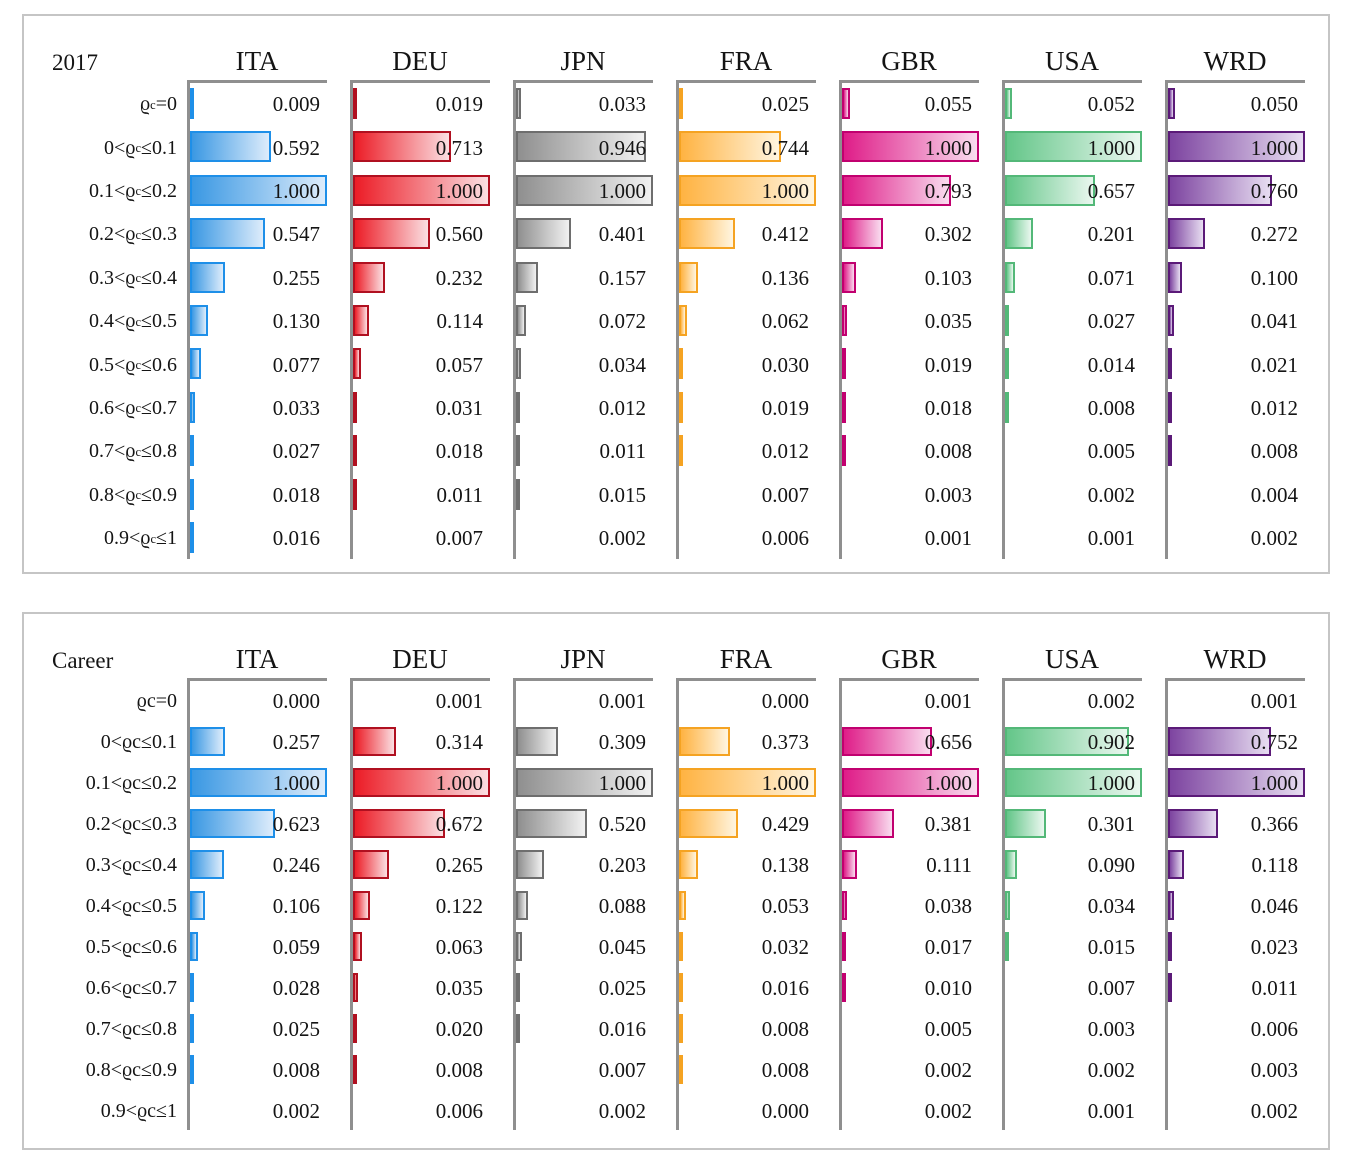 The height and width of the screenshot is (1166, 1352). What do you see at coordinates (131, 947) in the screenshot?
I see `row-label-pre: 0.5<ϱc≤0.6` at bounding box center [131, 947].